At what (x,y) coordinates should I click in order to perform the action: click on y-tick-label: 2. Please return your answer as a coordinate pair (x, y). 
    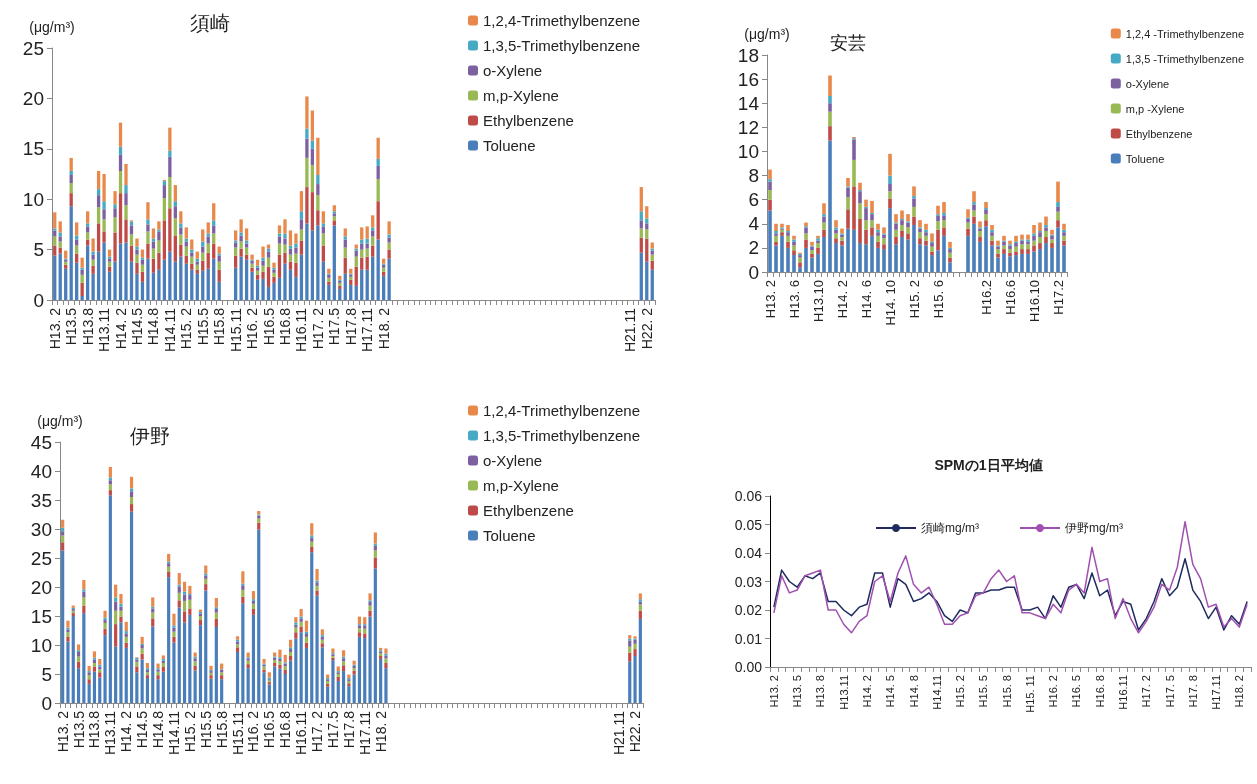
    Looking at the image, I should click on (753, 248).